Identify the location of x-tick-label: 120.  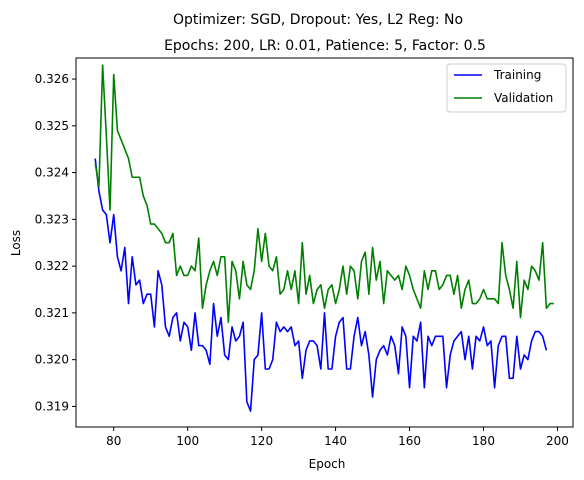
(261, 441).